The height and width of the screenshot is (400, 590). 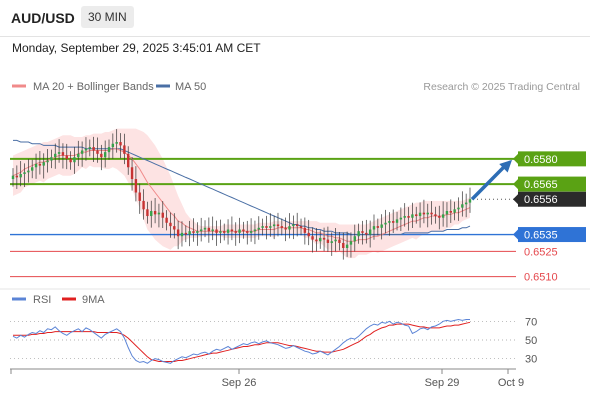 What do you see at coordinates (239, 383) in the screenshot?
I see `x-tick-label: Sep 26` at bounding box center [239, 383].